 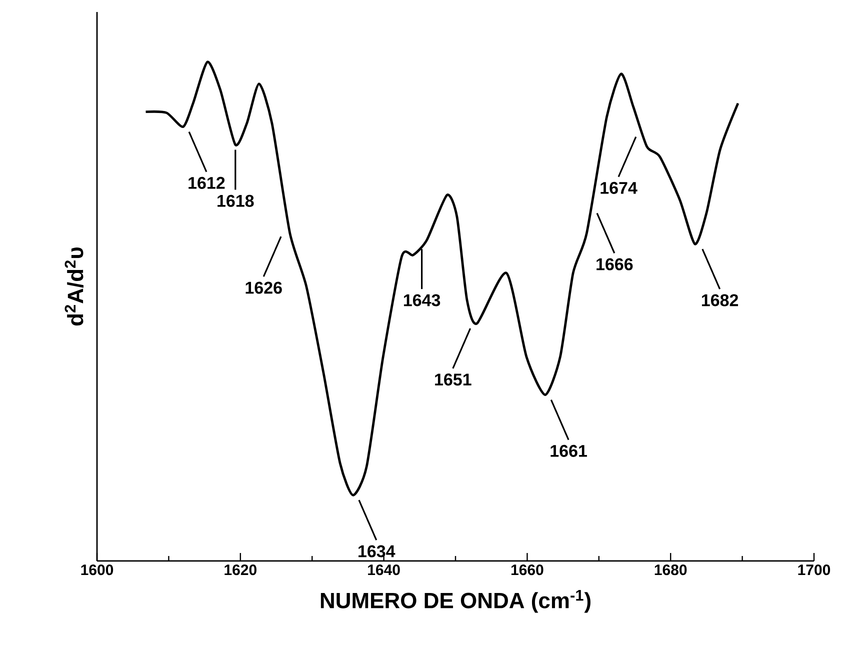 What do you see at coordinates (814, 570) in the screenshot?
I see `x-tick-label: 1700` at bounding box center [814, 570].